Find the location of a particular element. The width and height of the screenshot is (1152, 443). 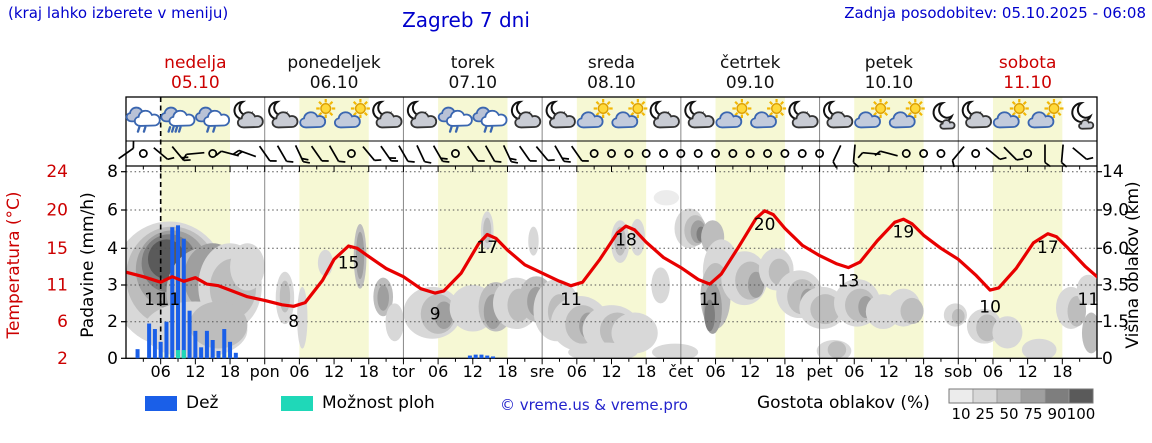

hour-label: 12 is located at coordinates (750, 371).